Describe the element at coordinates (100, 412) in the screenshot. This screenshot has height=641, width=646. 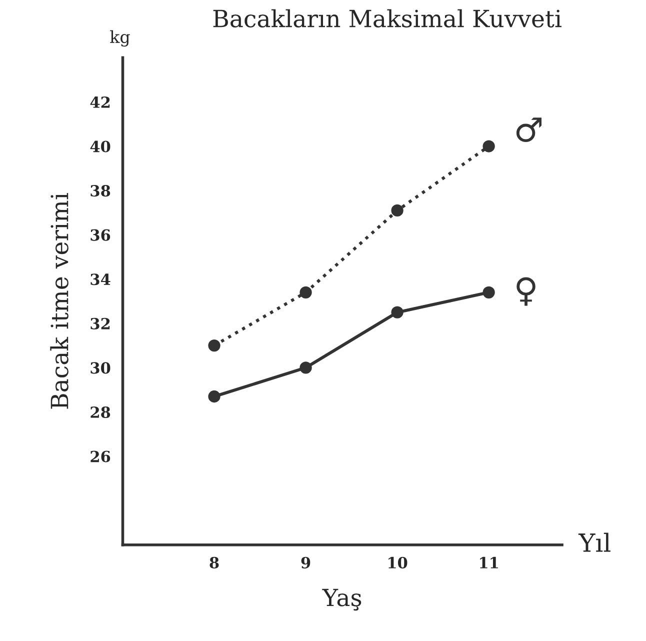
I see `y-tick-label: 28` at that location.